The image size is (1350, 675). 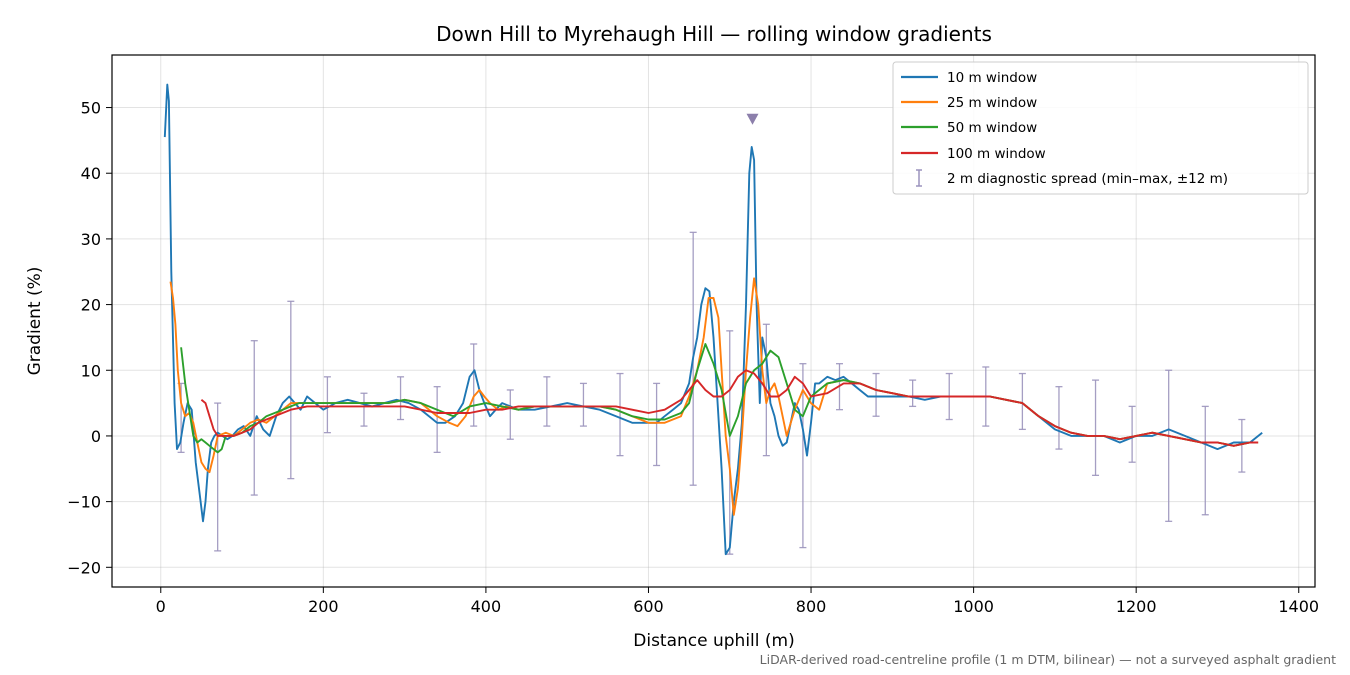 I want to click on legend-label-50m: 50 m window, so click(x=992, y=128).